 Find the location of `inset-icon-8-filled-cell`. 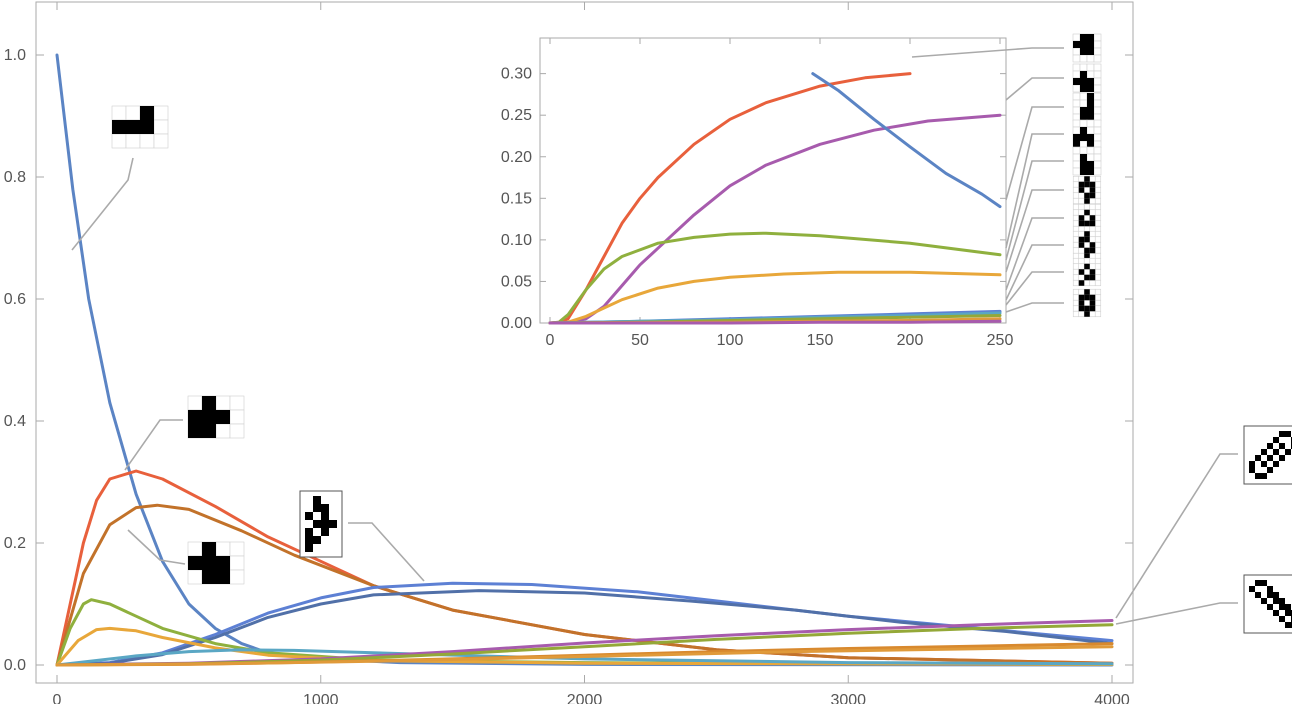

inset-icon-8-filled-cell is located at coordinates (1092, 250).